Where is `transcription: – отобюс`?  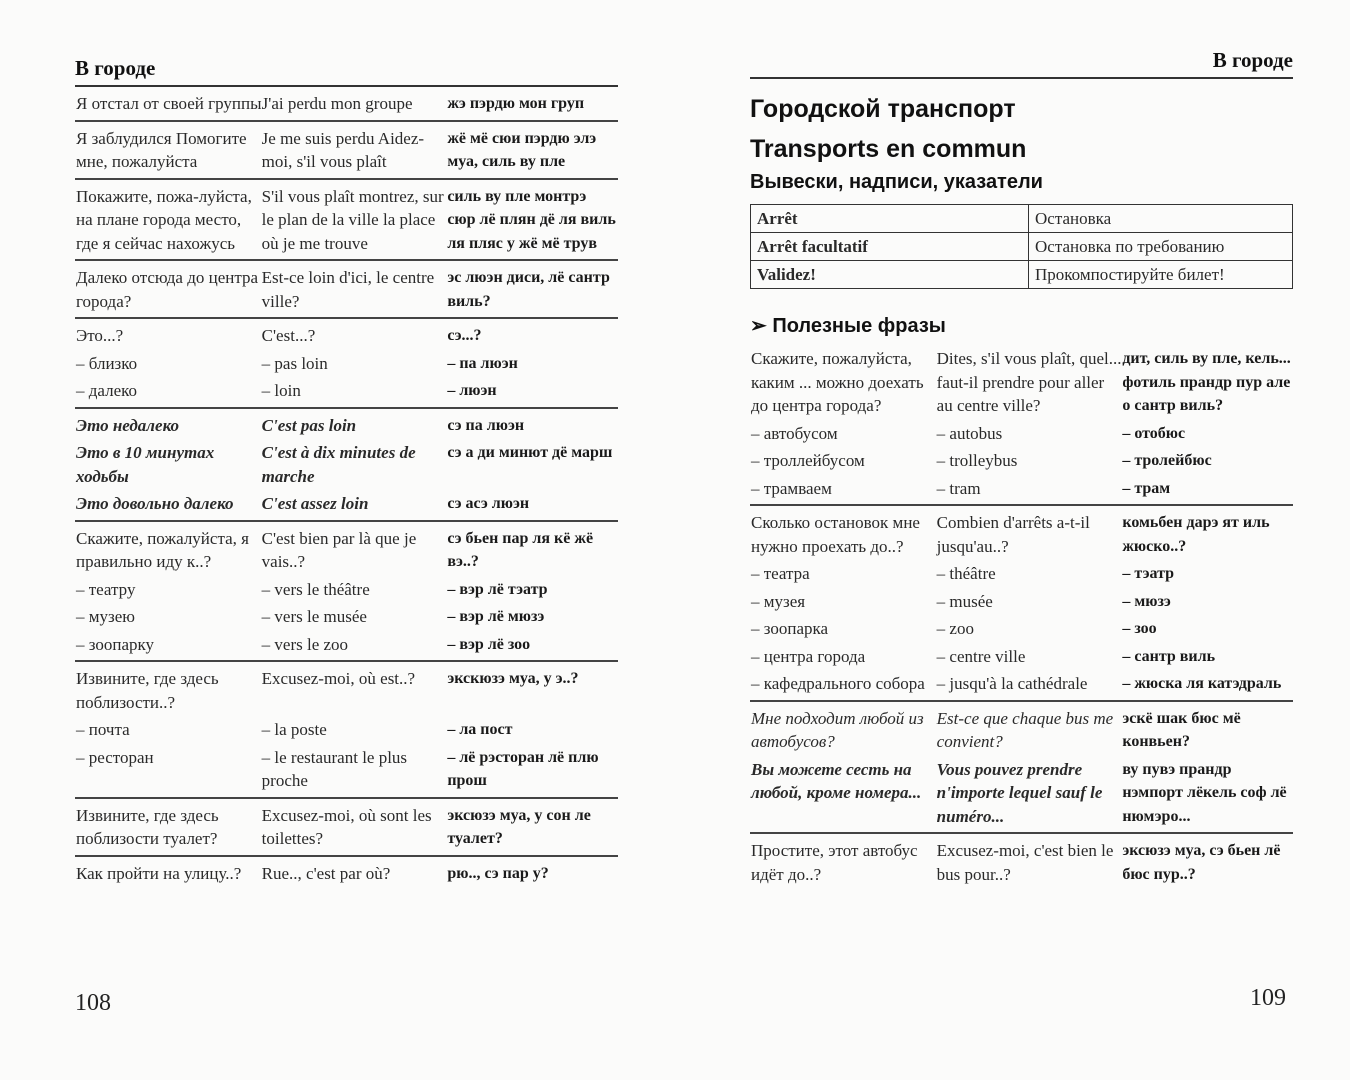 transcription: – отобюс is located at coordinates (1154, 433).